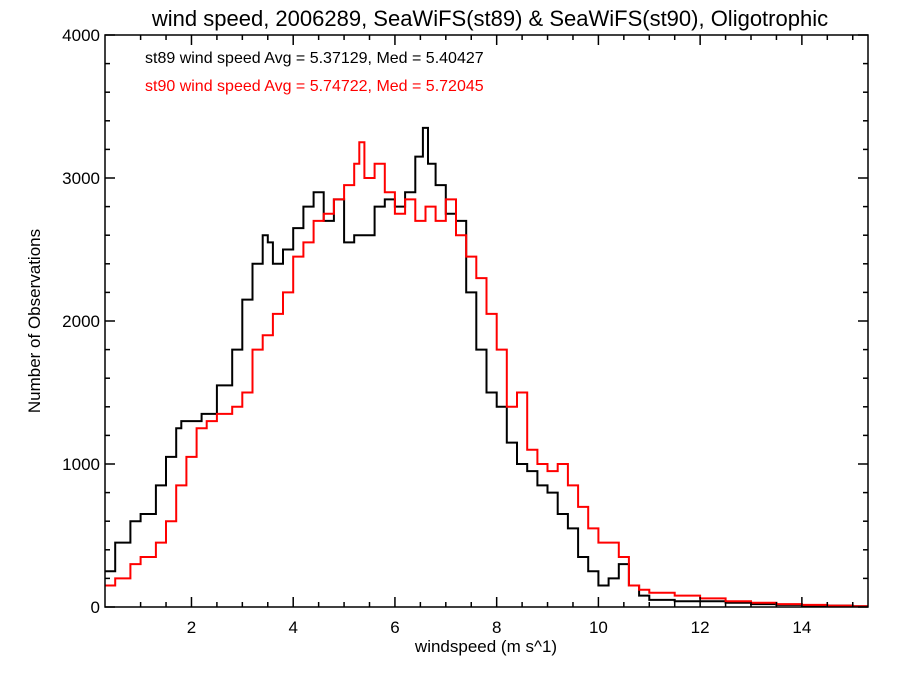 The height and width of the screenshot is (675, 900). I want to click on x-tick-label: 12, so click(700, 627).